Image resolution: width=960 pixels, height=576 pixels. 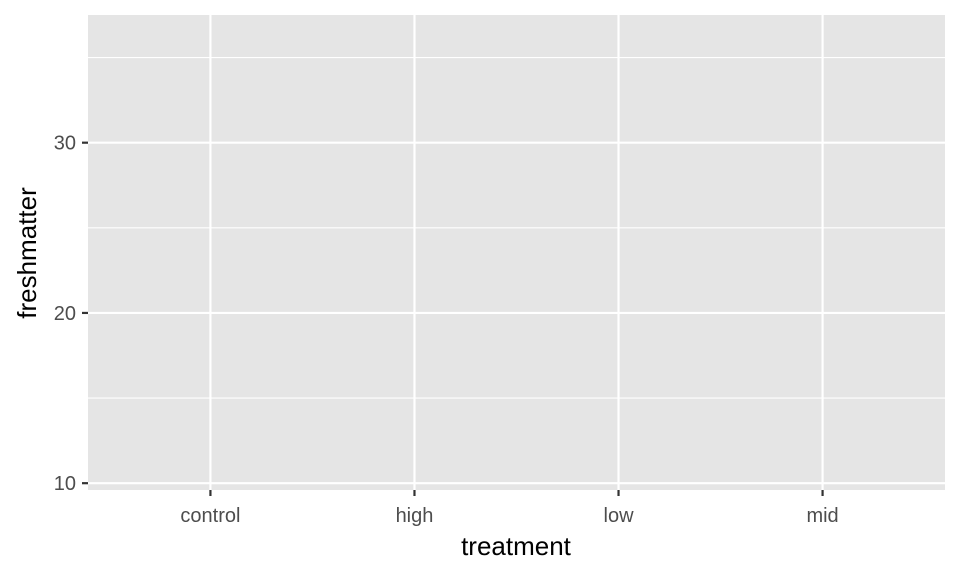 I want to click on x-tick-label: control, so click(x=210, y=516).